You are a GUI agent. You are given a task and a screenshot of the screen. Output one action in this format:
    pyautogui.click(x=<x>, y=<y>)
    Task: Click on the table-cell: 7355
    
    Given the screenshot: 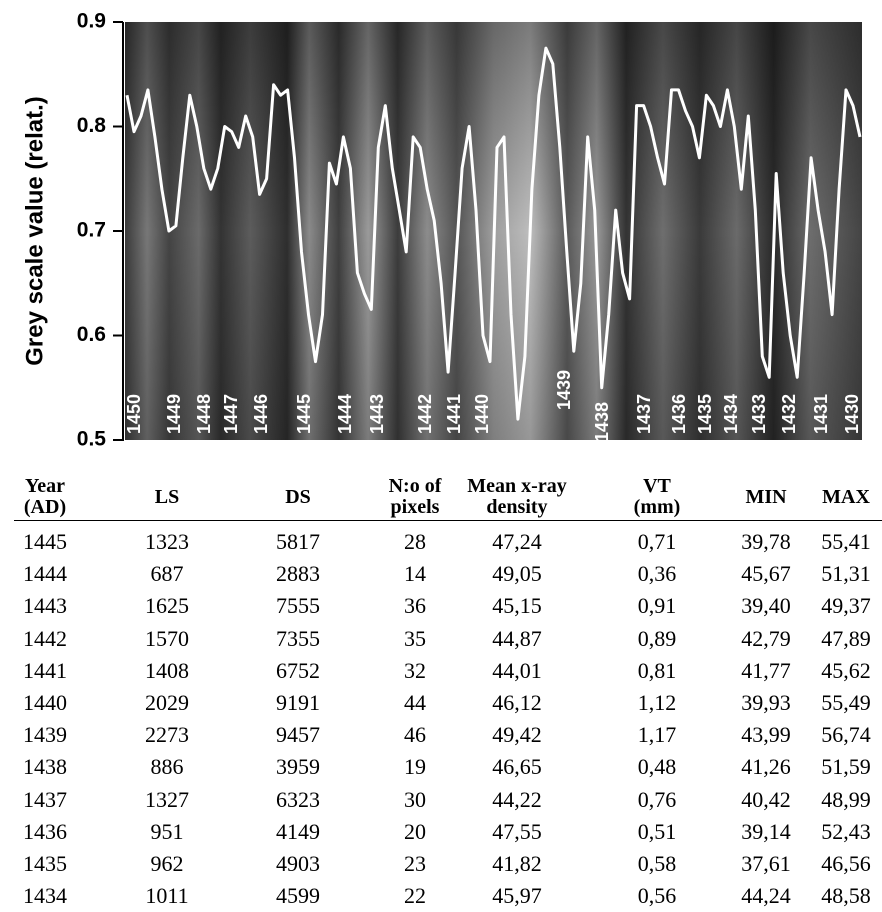 What is the action you would take?
    pyautogui.click(x=298, y=638)
    